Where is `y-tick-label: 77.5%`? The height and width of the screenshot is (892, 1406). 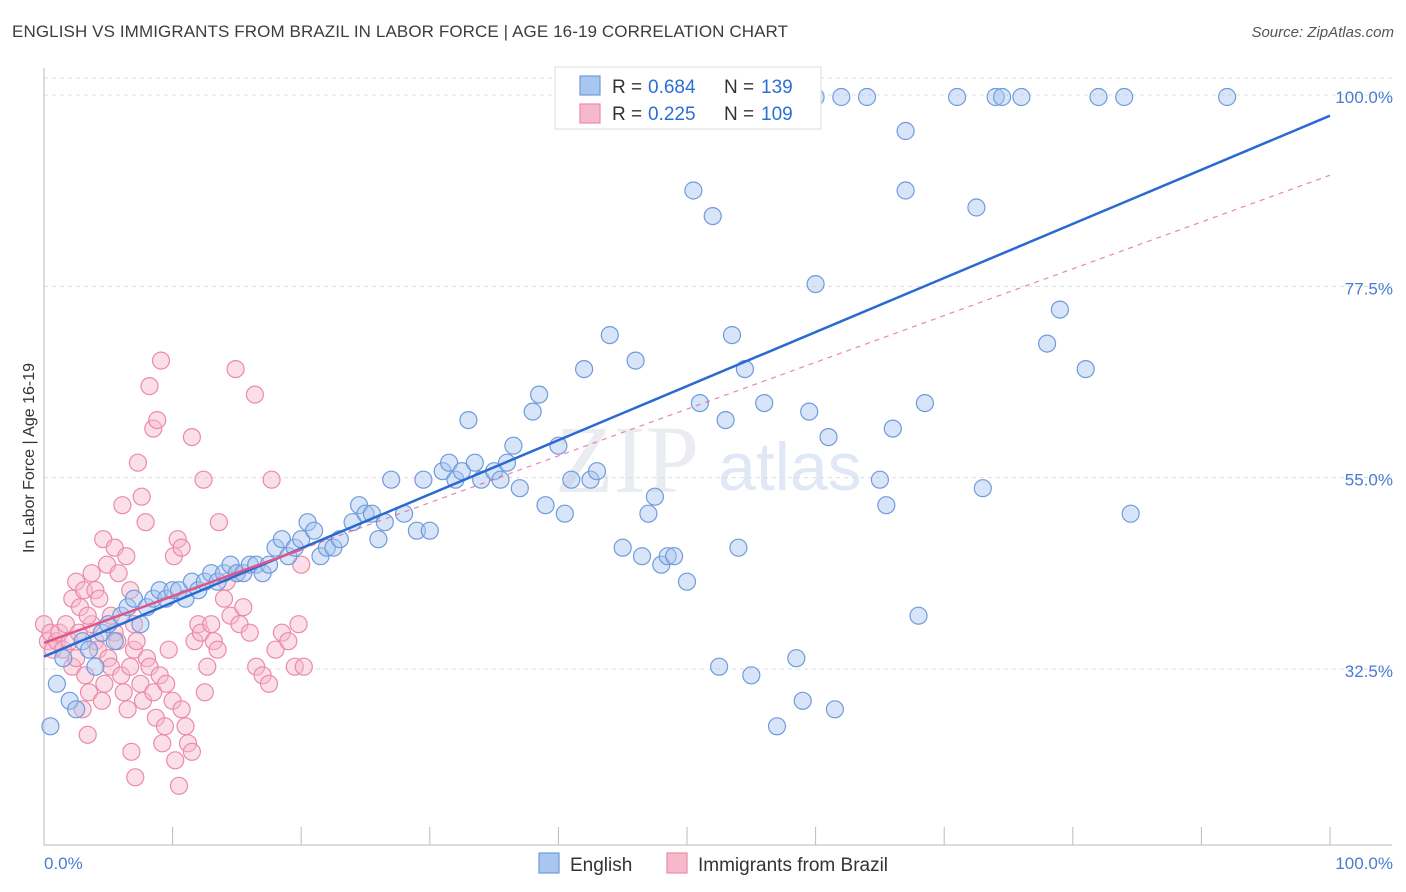 y-tick-label: 77.5% is located at coordinates (1369, 288).